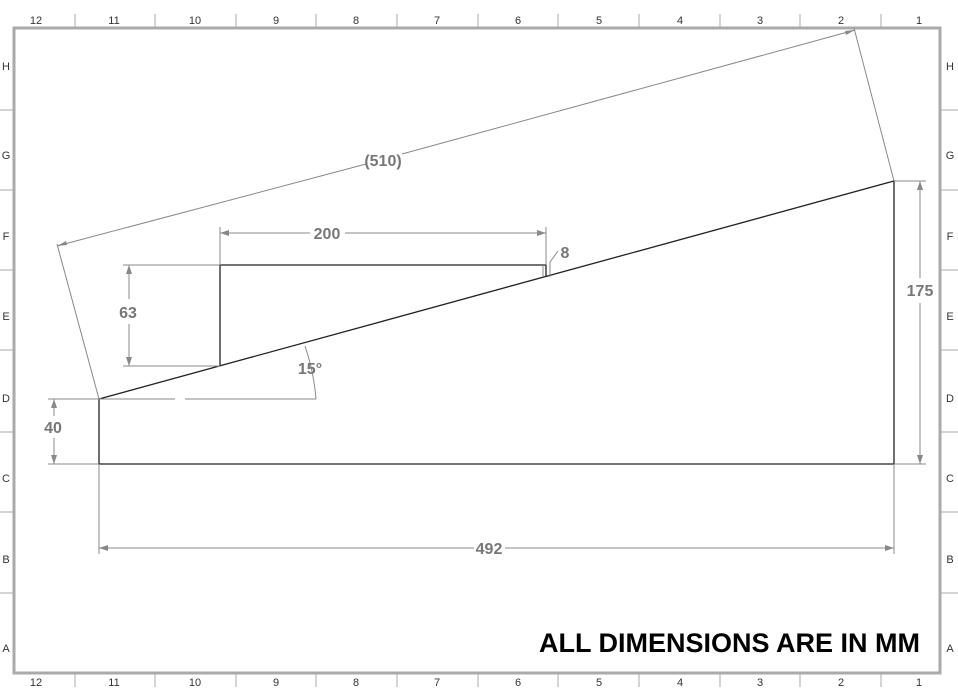  Describe the element at coordinates (78, 321) in the screenshot. I see `extension-line-slant-left` at that location.